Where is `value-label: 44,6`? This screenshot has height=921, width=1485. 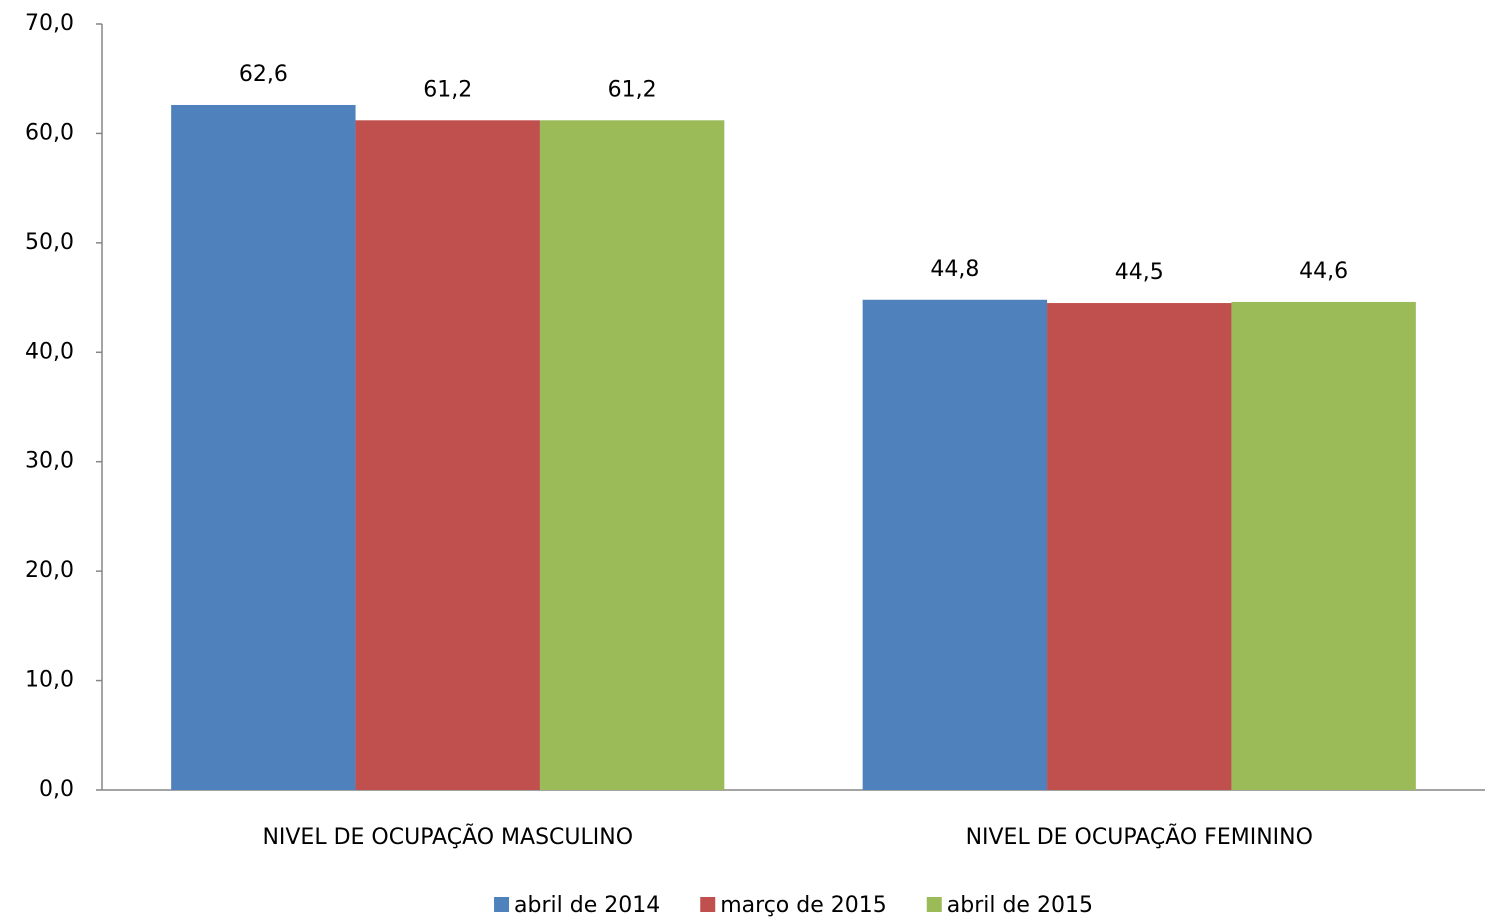 value-label: 44,6 is located at coordinates (1323, 271).